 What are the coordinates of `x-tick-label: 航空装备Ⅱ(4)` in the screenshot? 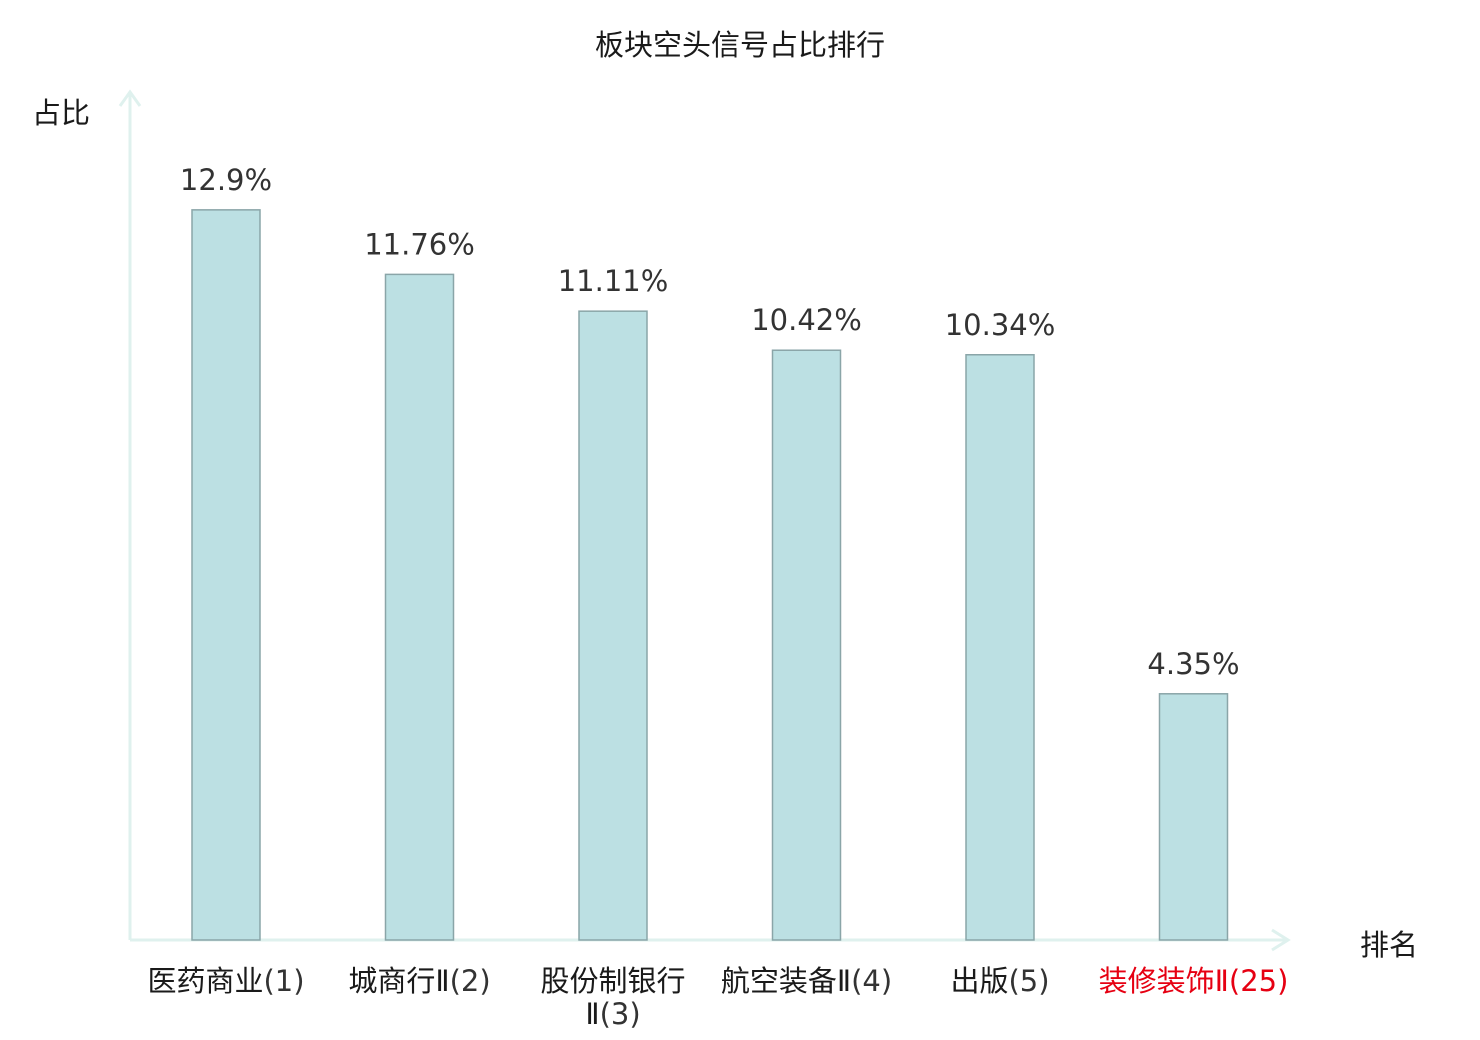 It's located at (807, 981).